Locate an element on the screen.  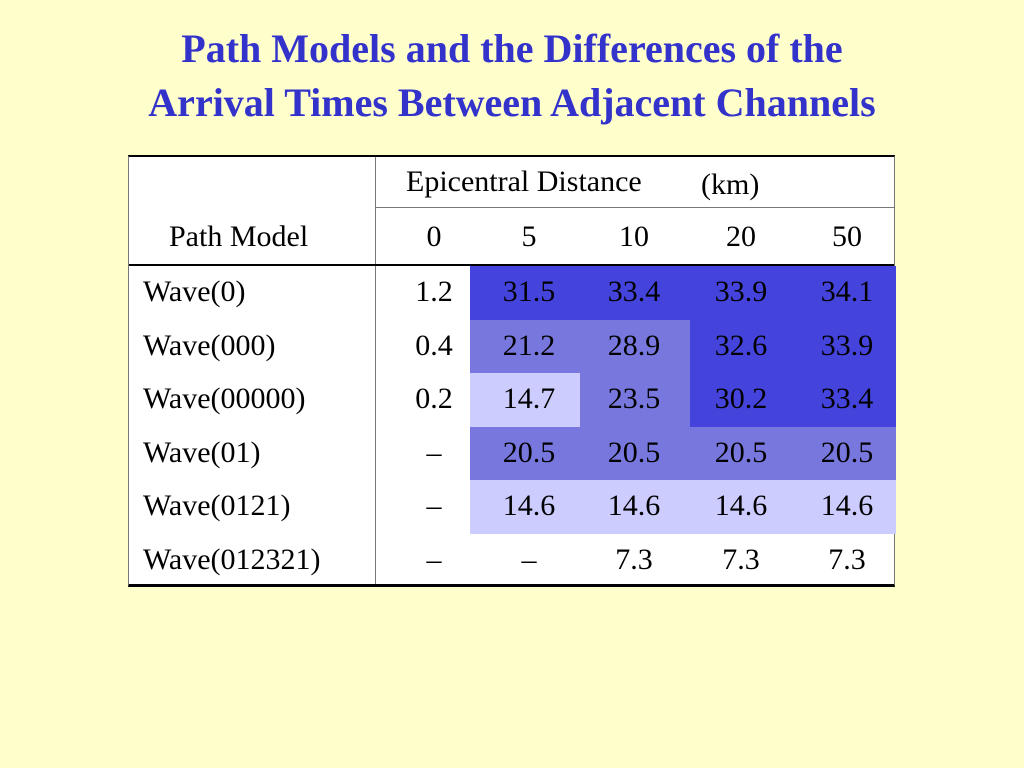
arrival-time-value: 14.7 is located at coordinates (529, 398).